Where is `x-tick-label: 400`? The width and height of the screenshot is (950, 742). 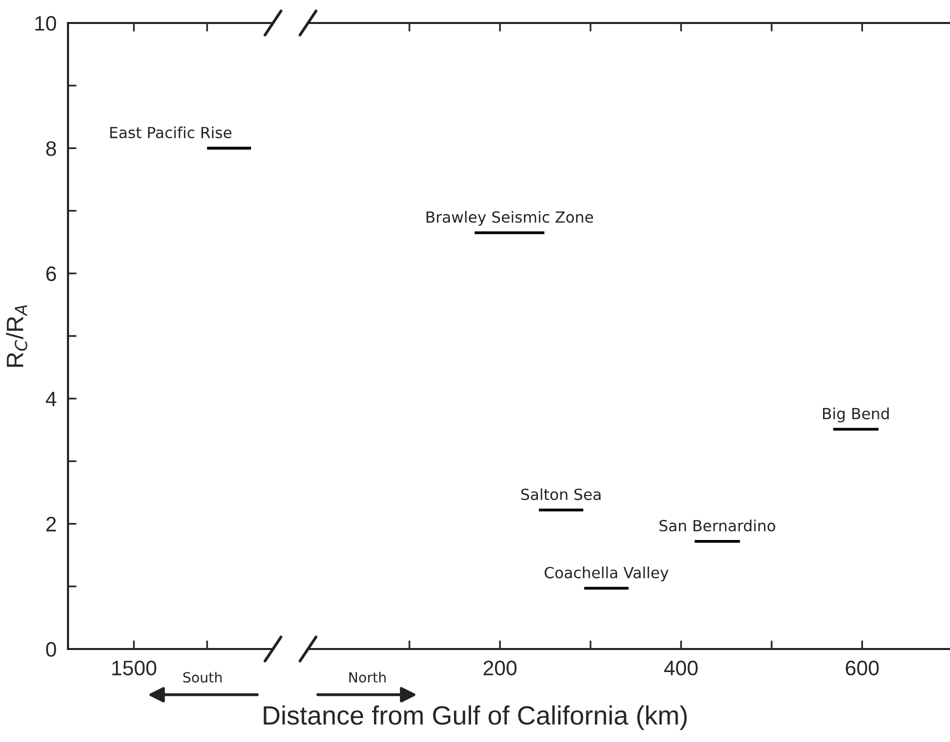
x-tick-label: 400 is located at coordinates (681, 668).